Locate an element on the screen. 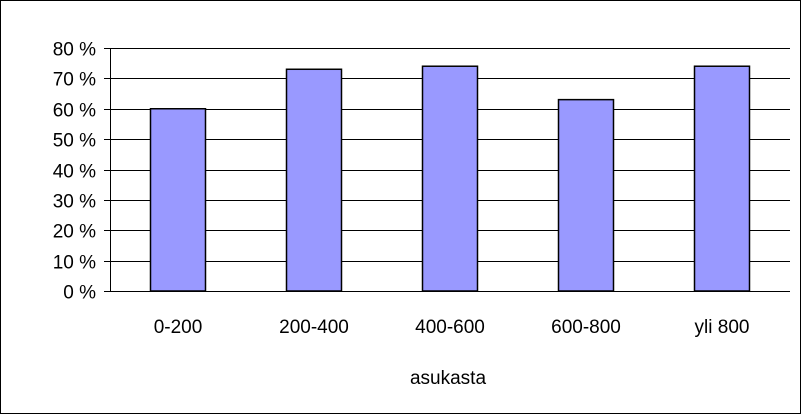  y-tick-label: 30 % is located at coordinates (74, 202).